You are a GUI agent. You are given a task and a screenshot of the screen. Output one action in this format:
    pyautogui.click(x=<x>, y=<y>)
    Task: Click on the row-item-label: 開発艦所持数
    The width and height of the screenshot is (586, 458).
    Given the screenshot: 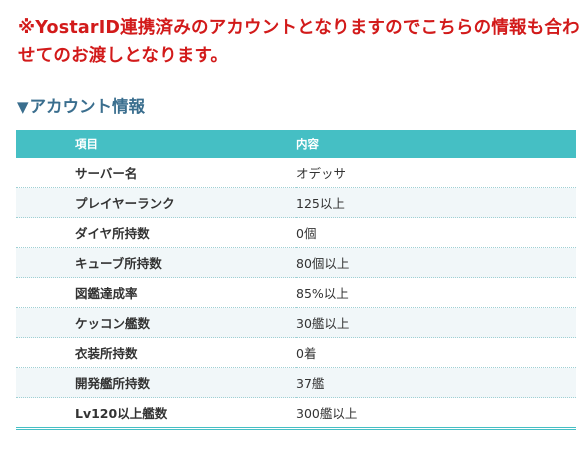 What is the action you would take?
    pyautogui.click(x=156, y=382)
    